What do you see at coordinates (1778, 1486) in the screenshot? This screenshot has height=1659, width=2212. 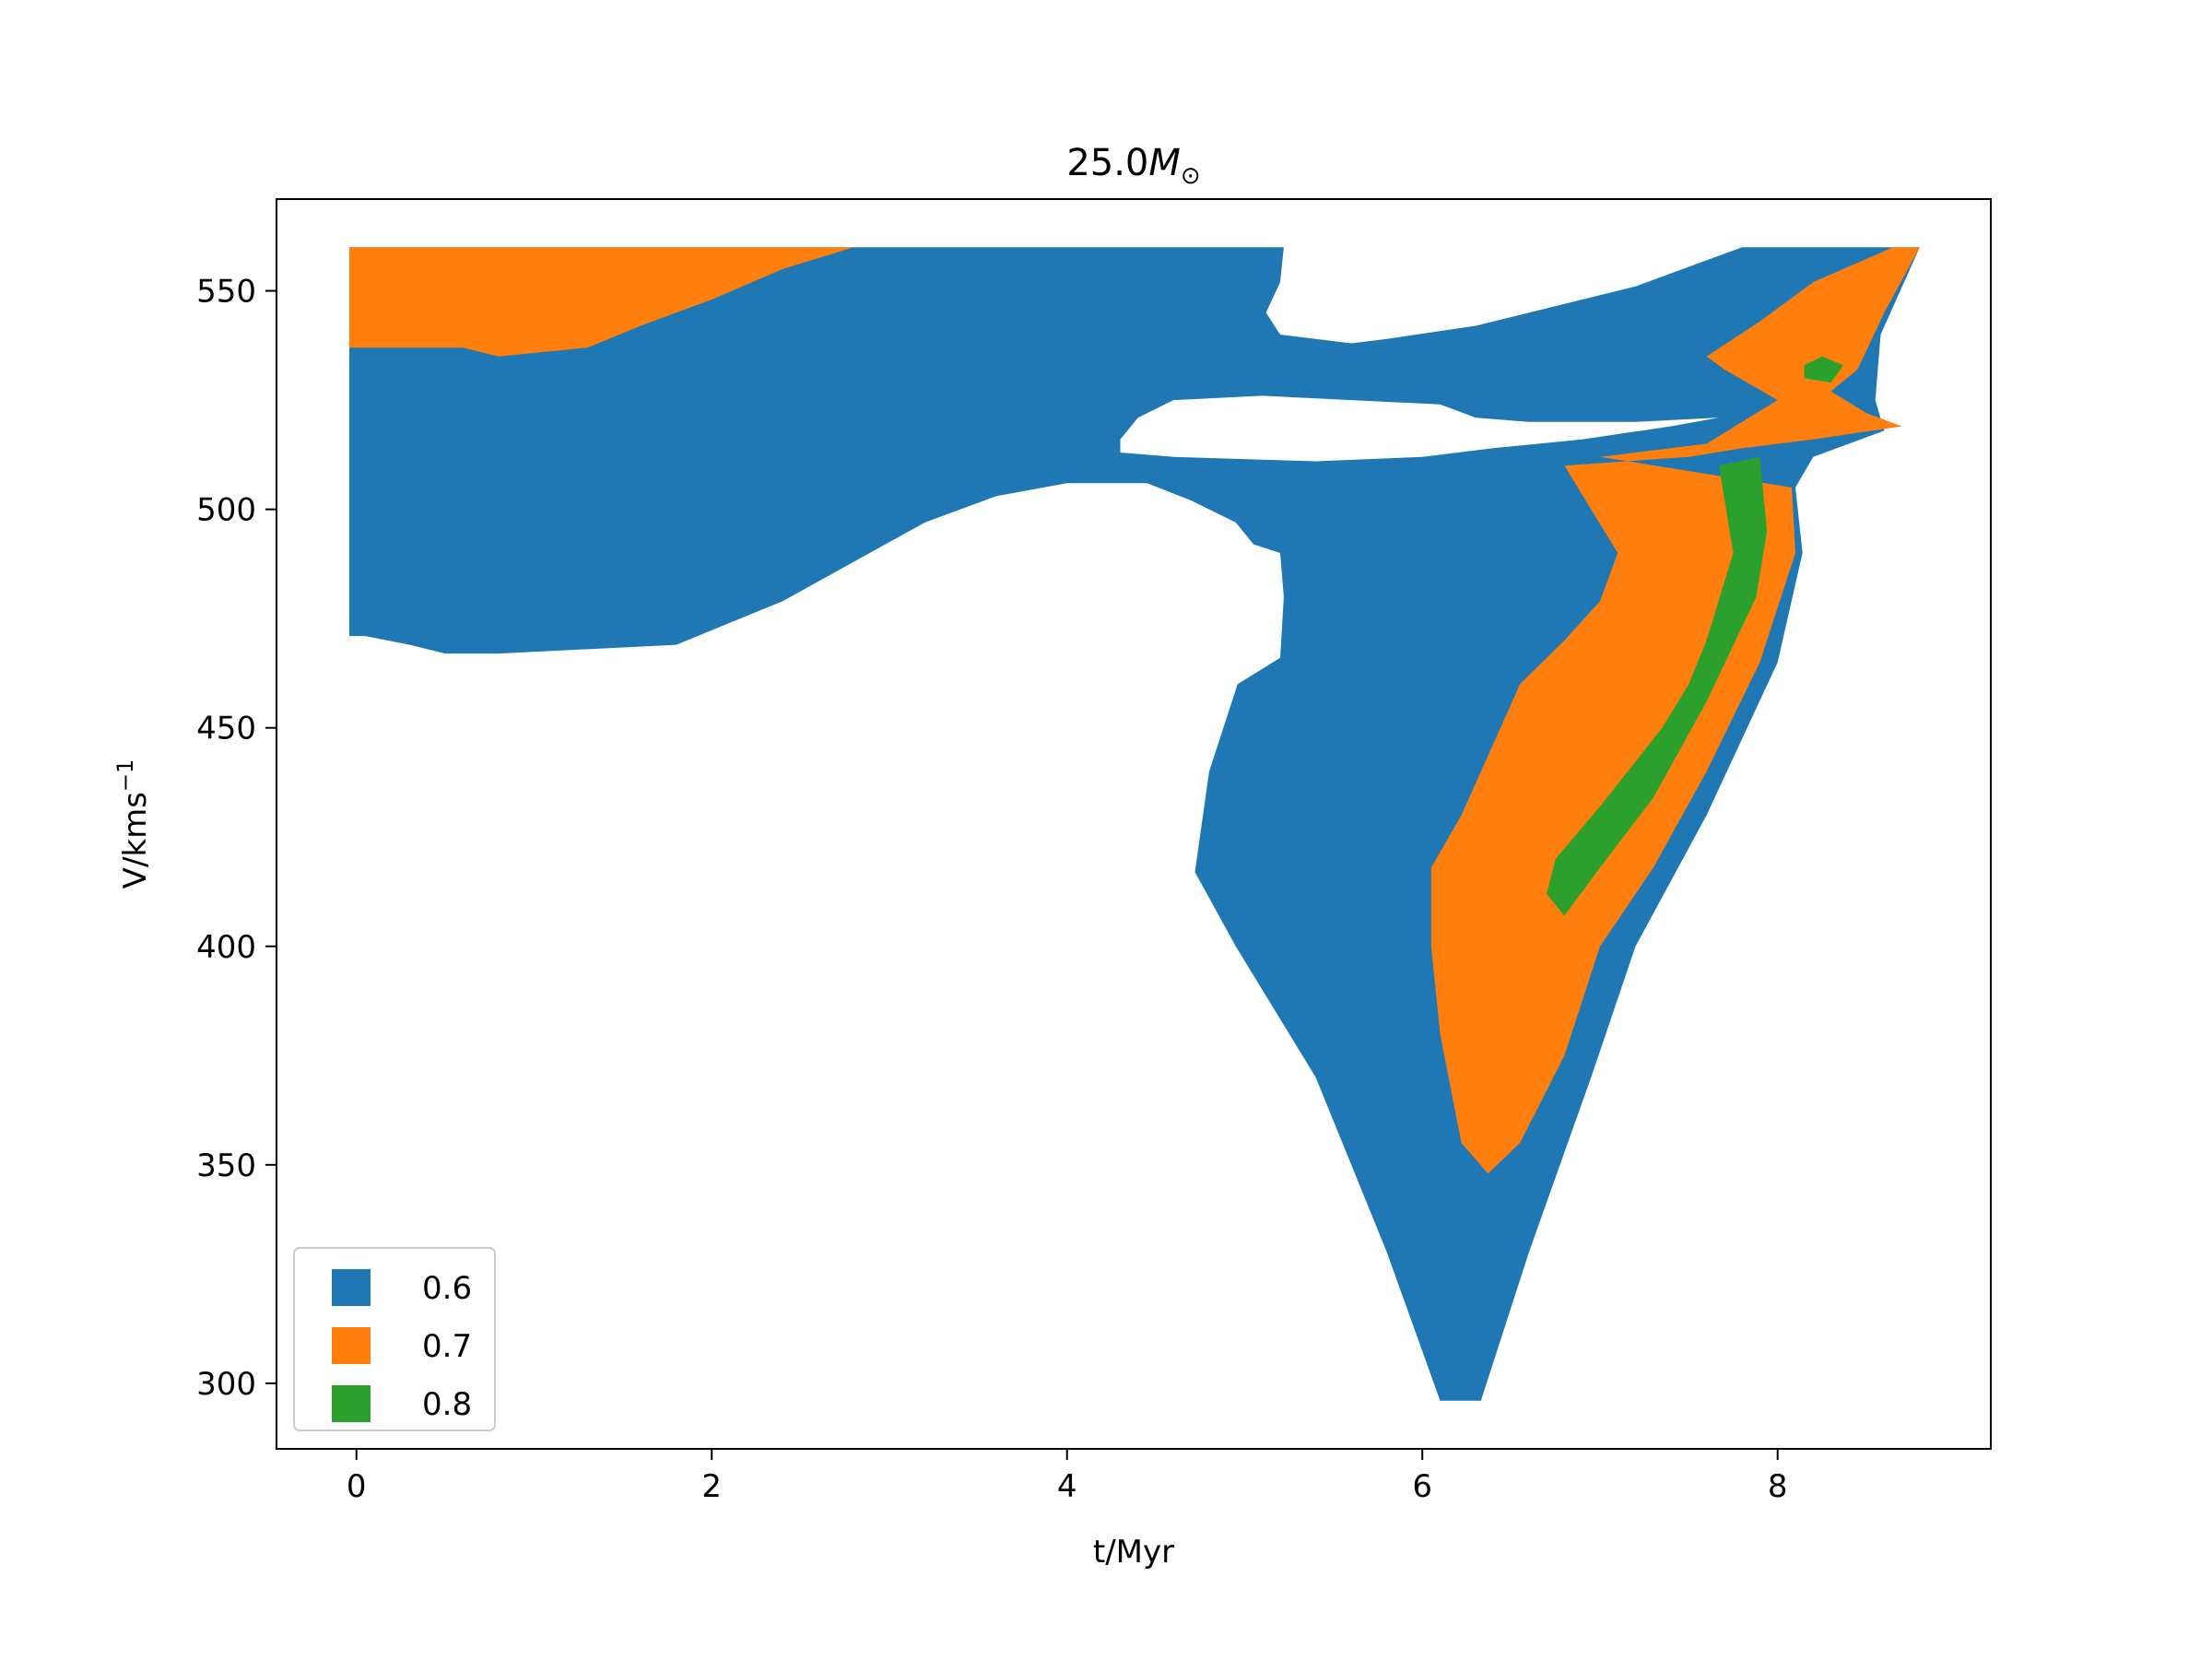 I see `x-tick-label: 8` at bounding box center [1778, 1486].